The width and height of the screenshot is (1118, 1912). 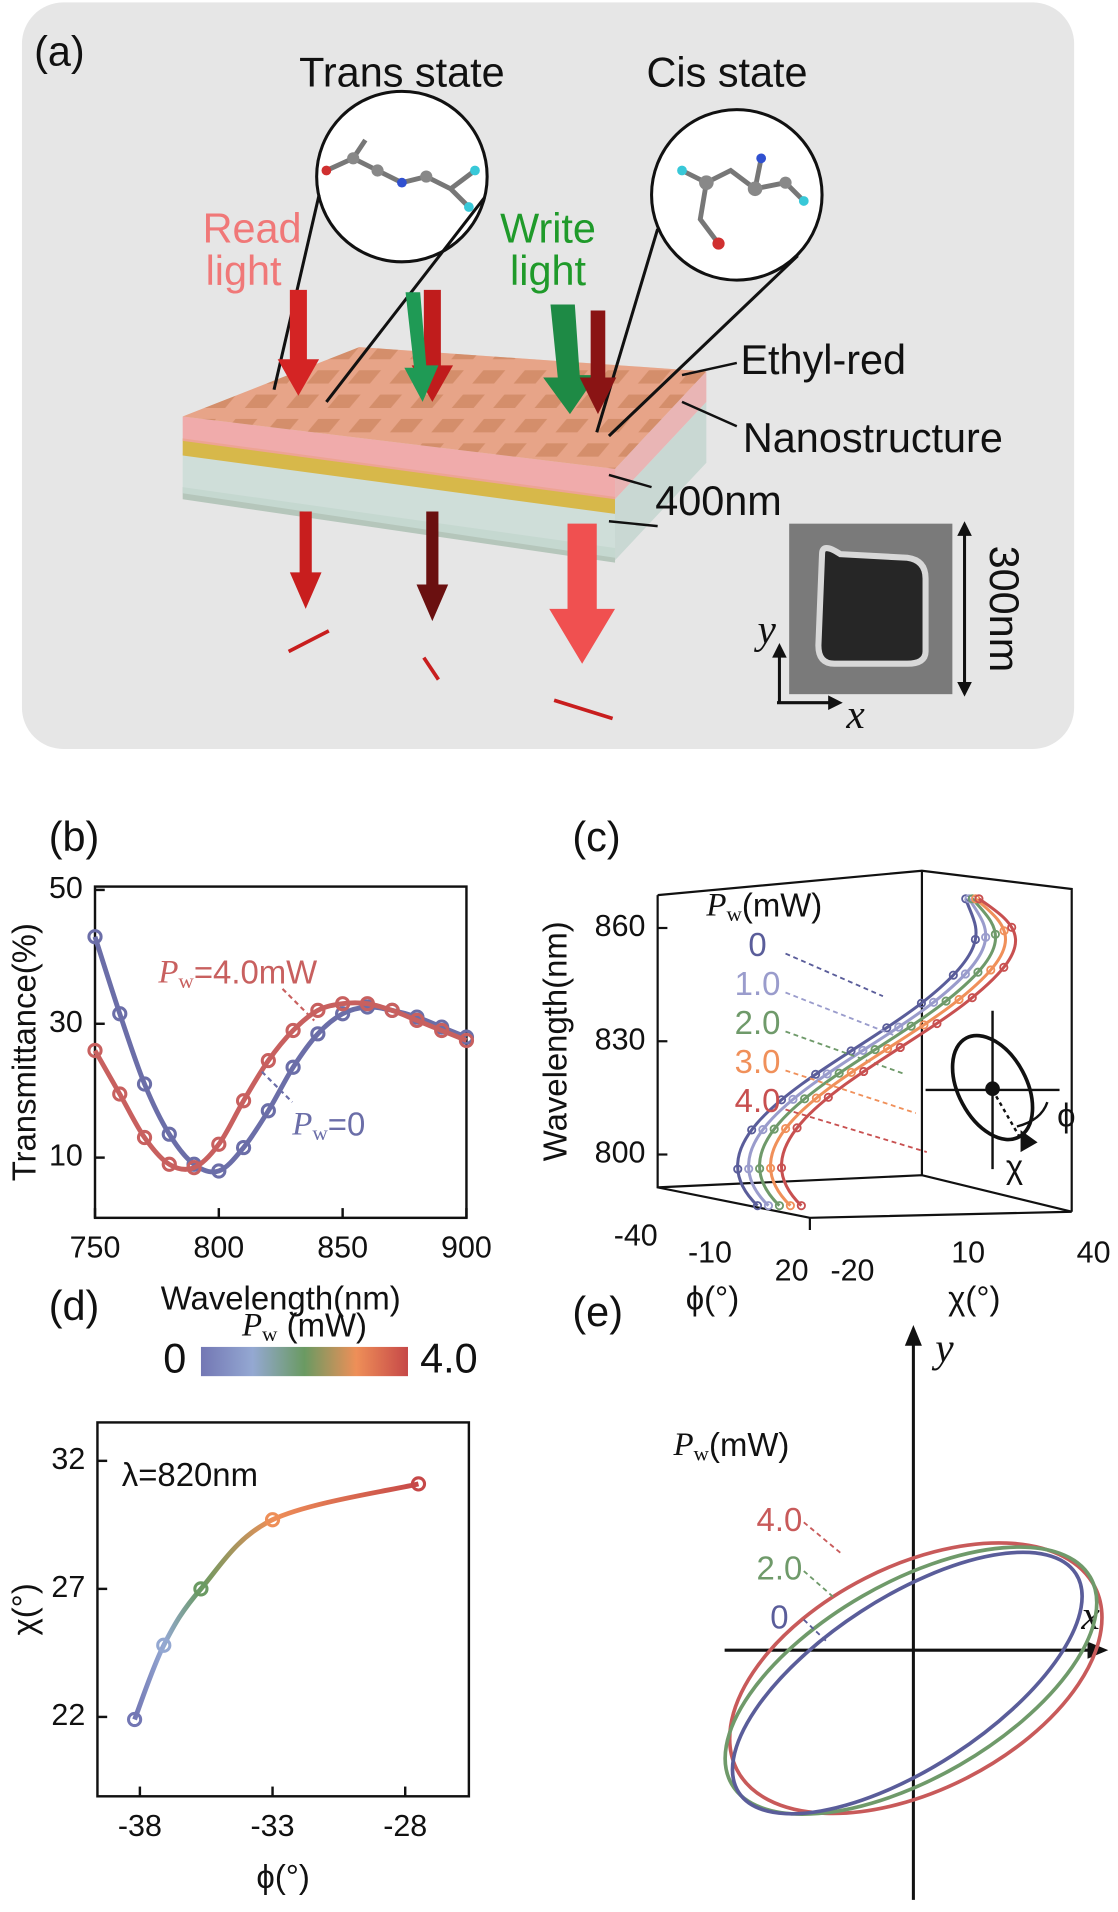 What do you see at coordinates (992, 1089) in the screenshot?
I see `inset-dot` at bounding box center [992, 1089].